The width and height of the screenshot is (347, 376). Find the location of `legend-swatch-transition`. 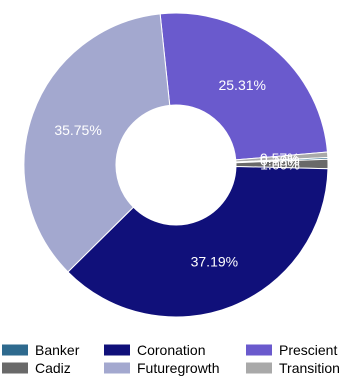

legend-swatch-transition is located at coordinates (259, 368).